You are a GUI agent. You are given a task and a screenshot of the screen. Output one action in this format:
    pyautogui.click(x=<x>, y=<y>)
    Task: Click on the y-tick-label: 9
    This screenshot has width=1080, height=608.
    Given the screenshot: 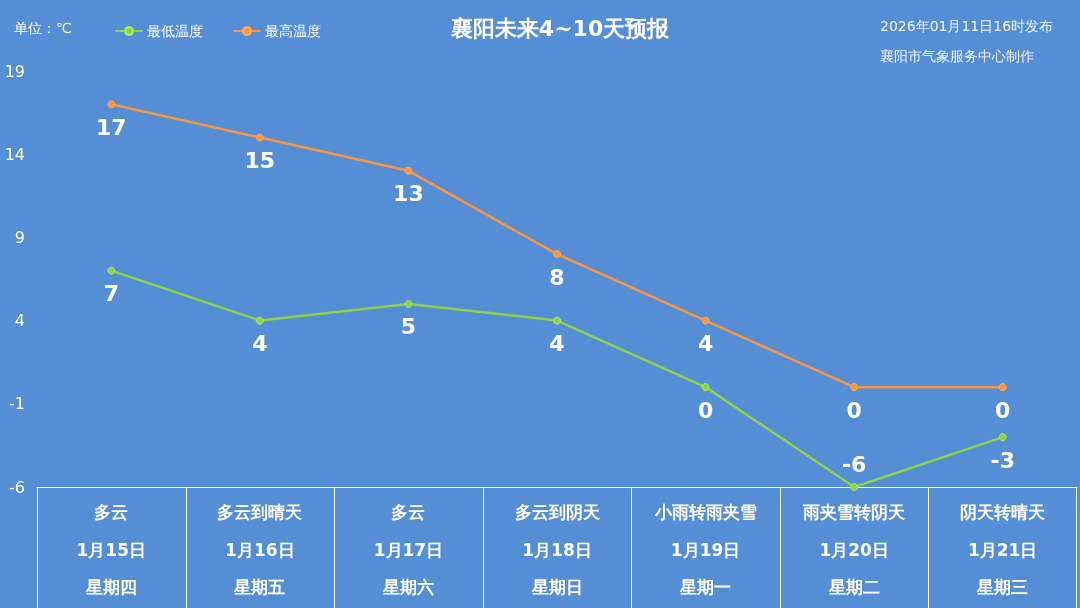 What is the action you would take?
    pyautogui.click(x=19, y=237)
    